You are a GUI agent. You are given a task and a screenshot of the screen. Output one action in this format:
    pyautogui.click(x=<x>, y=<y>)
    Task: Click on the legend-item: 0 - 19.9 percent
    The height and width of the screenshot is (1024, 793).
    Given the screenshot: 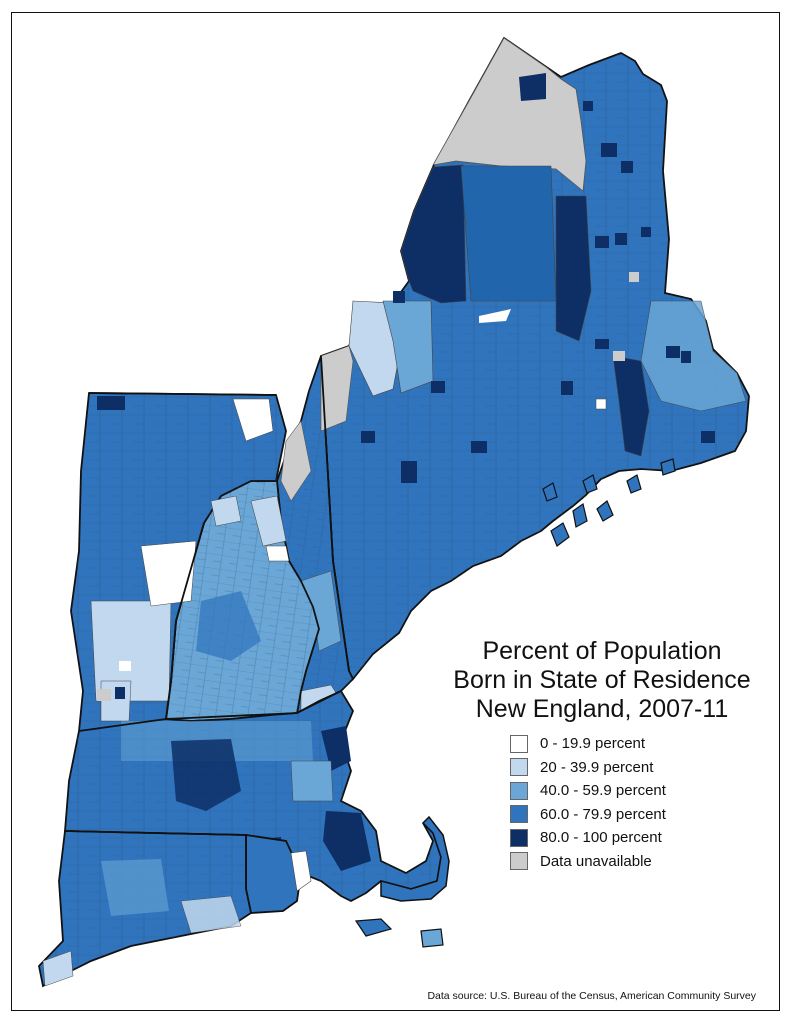 What is the action you would take?
    pyautogui.click(x=588, y=744)
    